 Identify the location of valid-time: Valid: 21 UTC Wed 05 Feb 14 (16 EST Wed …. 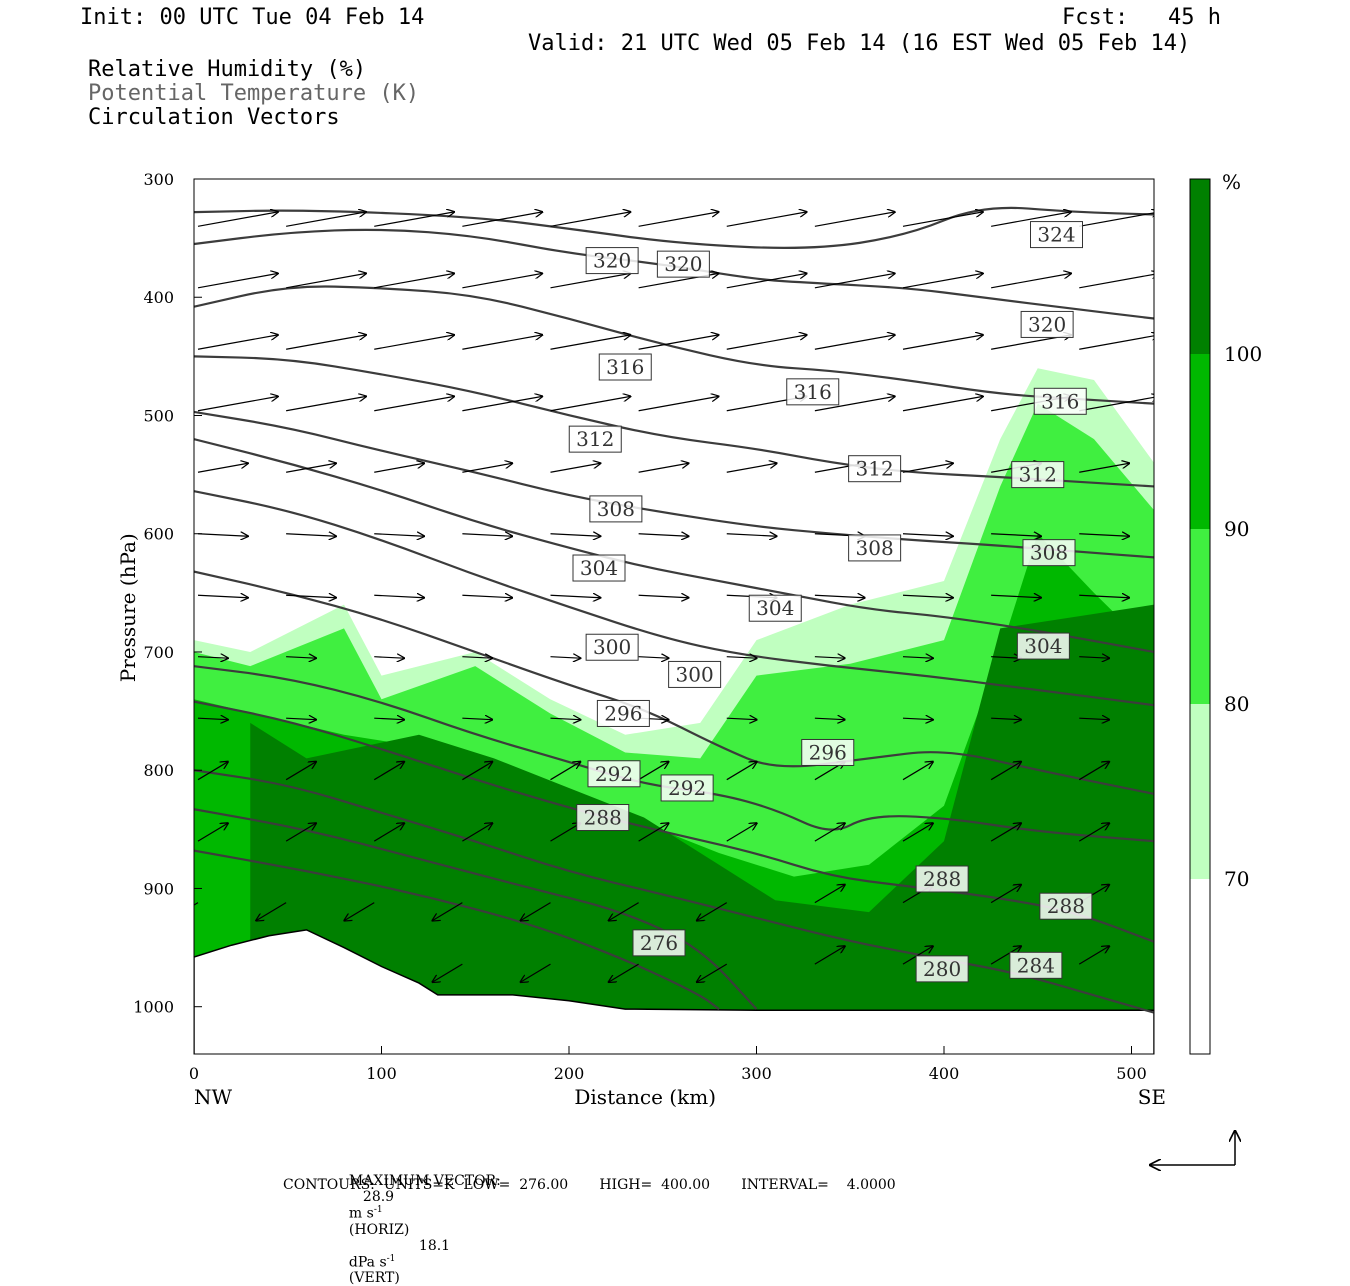
(859, 43).